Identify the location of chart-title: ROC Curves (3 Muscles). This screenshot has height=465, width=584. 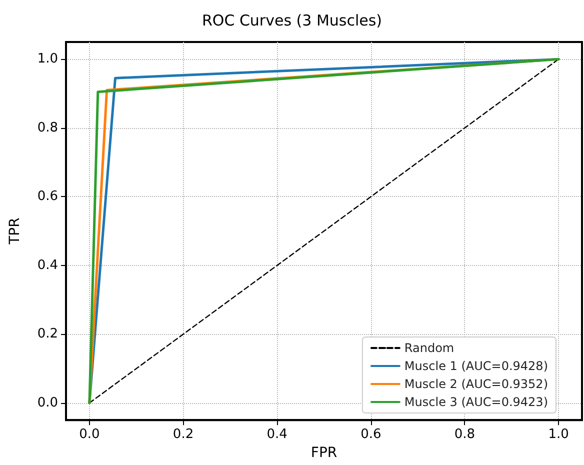
(292, 21).